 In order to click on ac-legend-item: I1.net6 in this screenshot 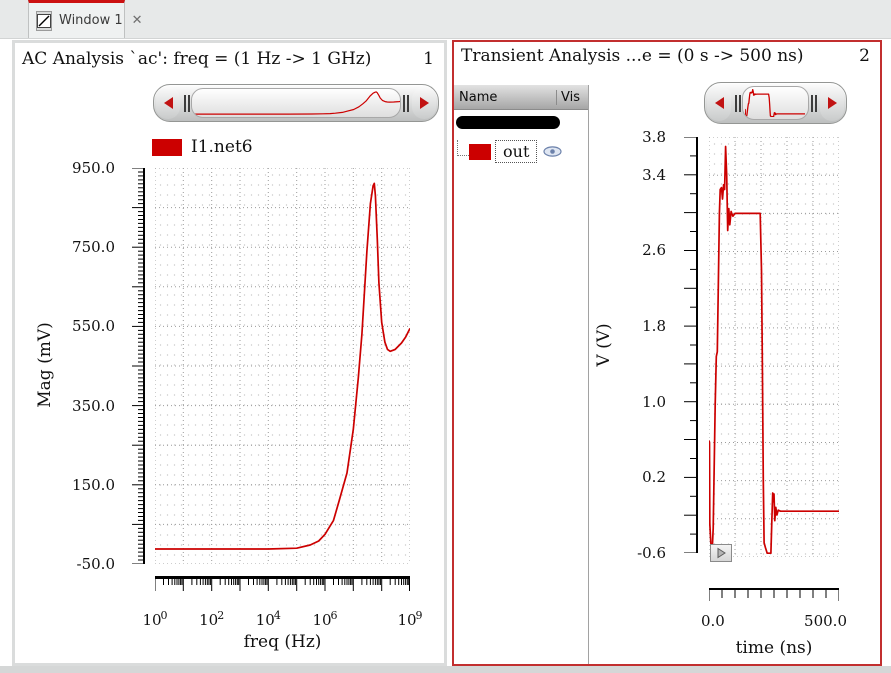, I will do `click(202, 147)`.